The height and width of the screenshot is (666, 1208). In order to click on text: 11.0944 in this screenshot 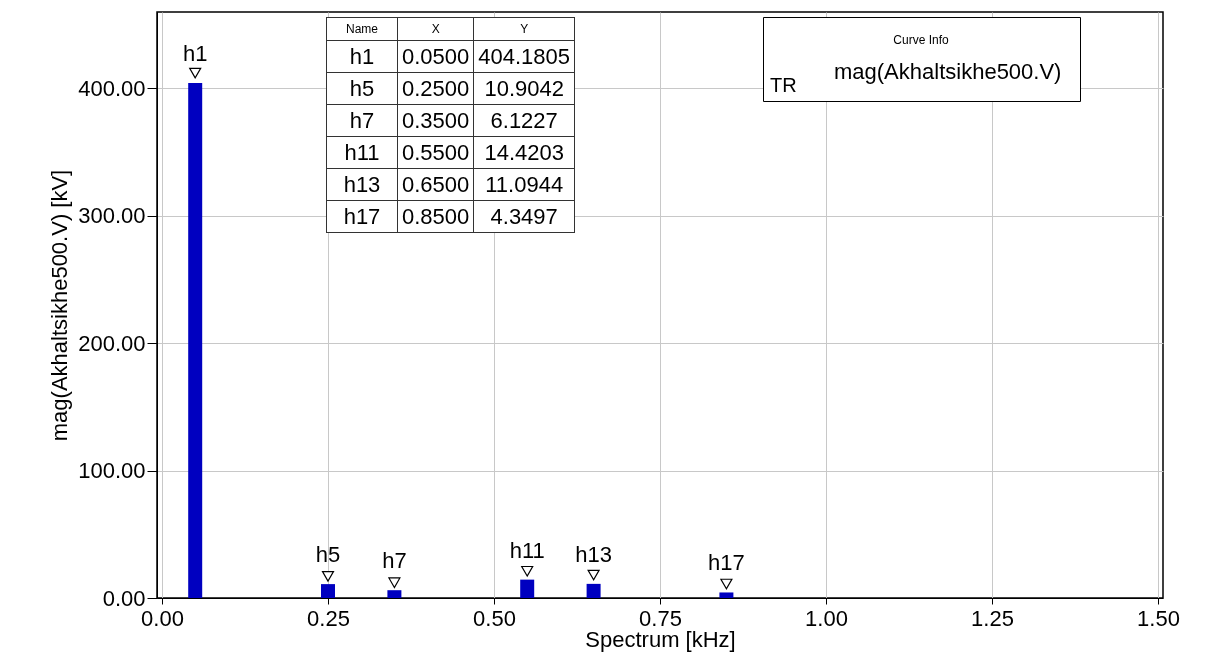, I will do `click(524, 184)`.